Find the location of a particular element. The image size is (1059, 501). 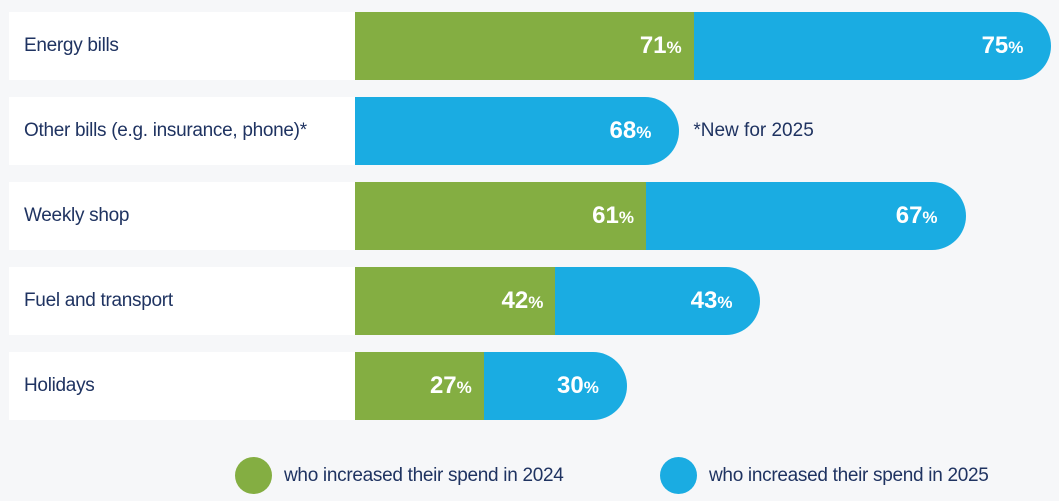

bar-2025-weekly-shop: 67% is located at coordinates (805, 216).